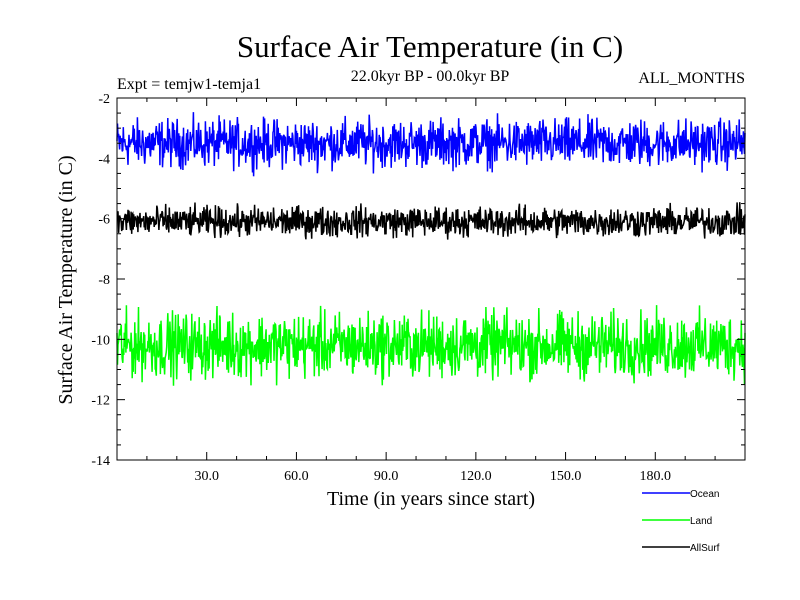  Describe the element at coordinates (100, 401) in the screenshot. I see `y-tick-label: -12` at that location.